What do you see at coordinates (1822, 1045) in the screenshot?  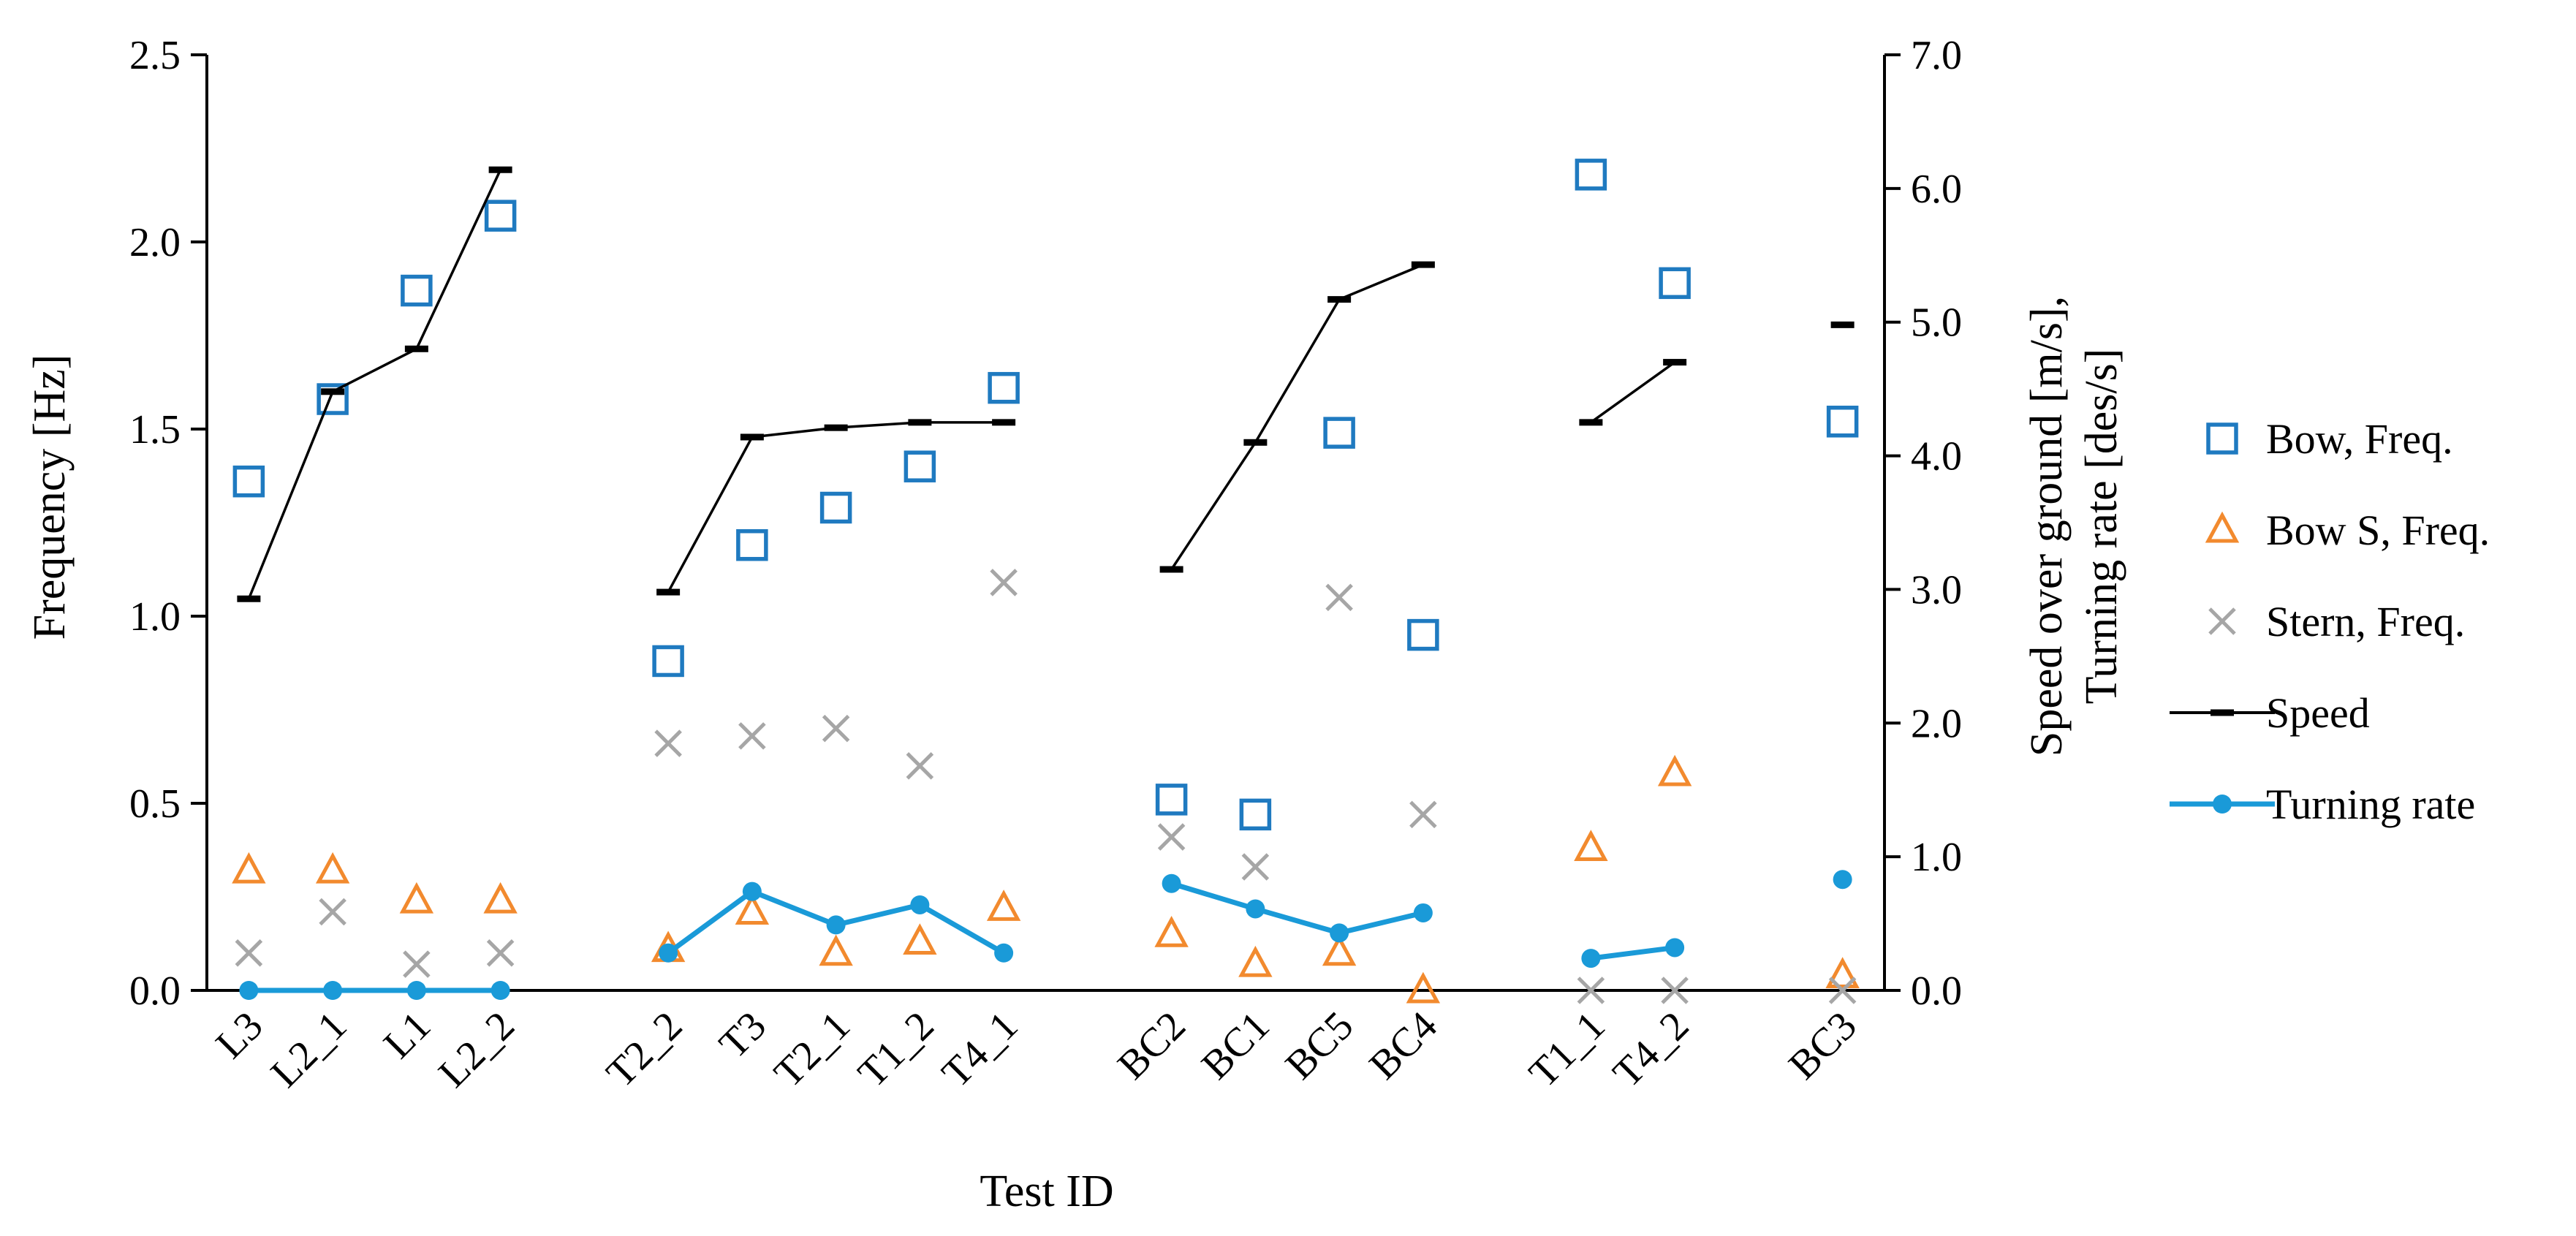 I see `x-category-label: BC3` at bounding box center [1822, 1045].